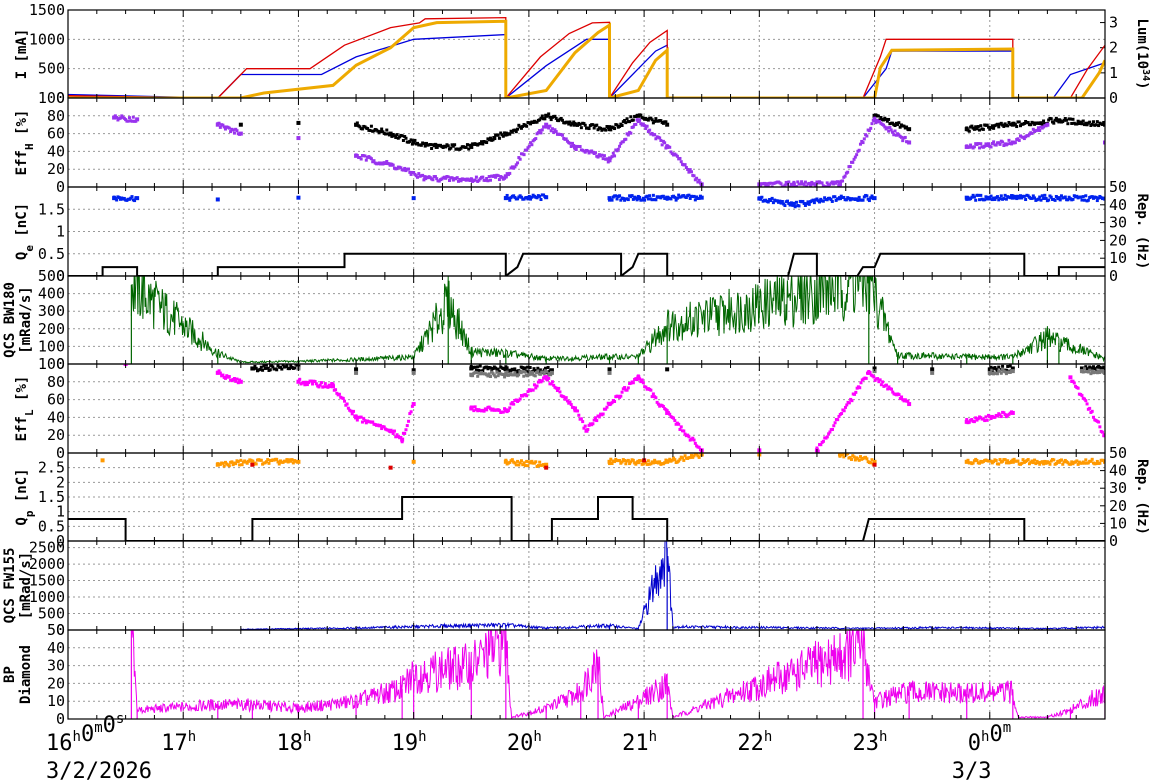 This screenshot has height=782, width=1172. What do you see at coordinates (51, 69) in the screenshot?
I see `y-tick-label: 500` at bounding box center [51, 69].